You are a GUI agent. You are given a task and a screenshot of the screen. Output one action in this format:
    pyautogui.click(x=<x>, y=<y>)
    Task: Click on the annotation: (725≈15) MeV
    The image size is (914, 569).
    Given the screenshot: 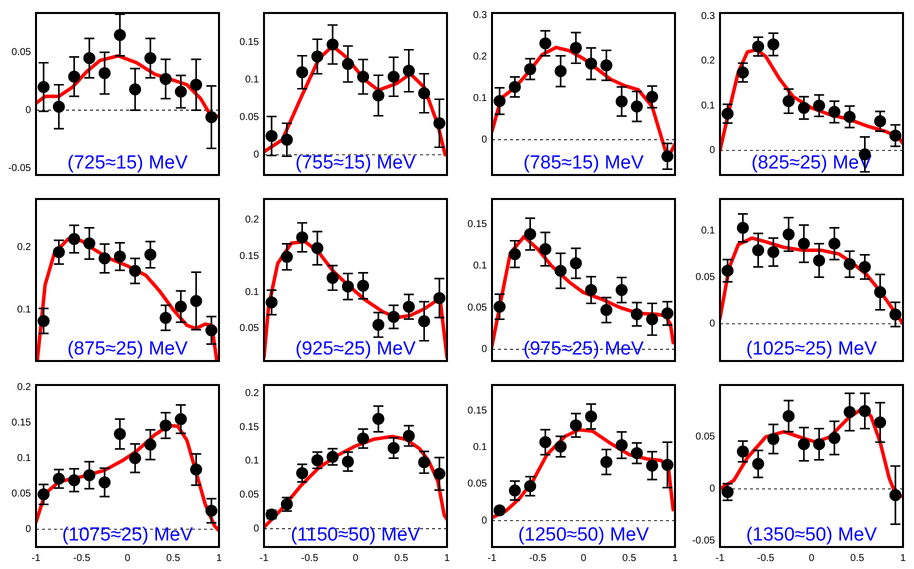 What is the action you would take?
    pyautogui.click(x=127, y=163)
    